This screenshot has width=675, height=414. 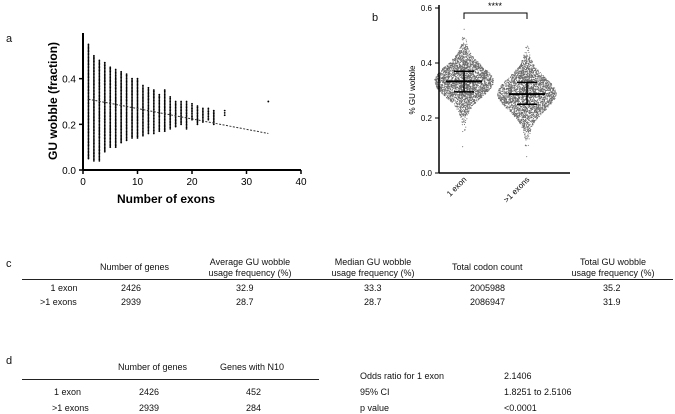 What do you see at coordinates (178, 102) in the screenshot?
I see `chart-a-points` at bounding box center [178, 102].